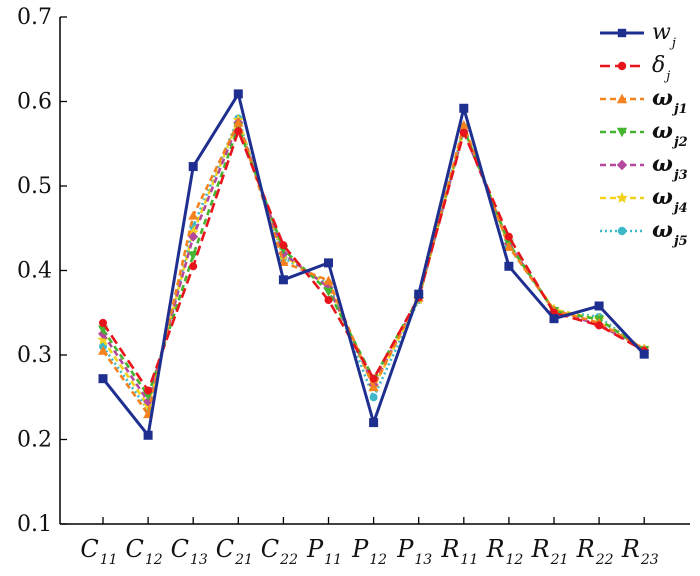 Image resolution: width=700 pixels, height=576 pixels. Describe the element at coordinates (664, 35) in the screenshot. I see `legend-label: wj` at that location.